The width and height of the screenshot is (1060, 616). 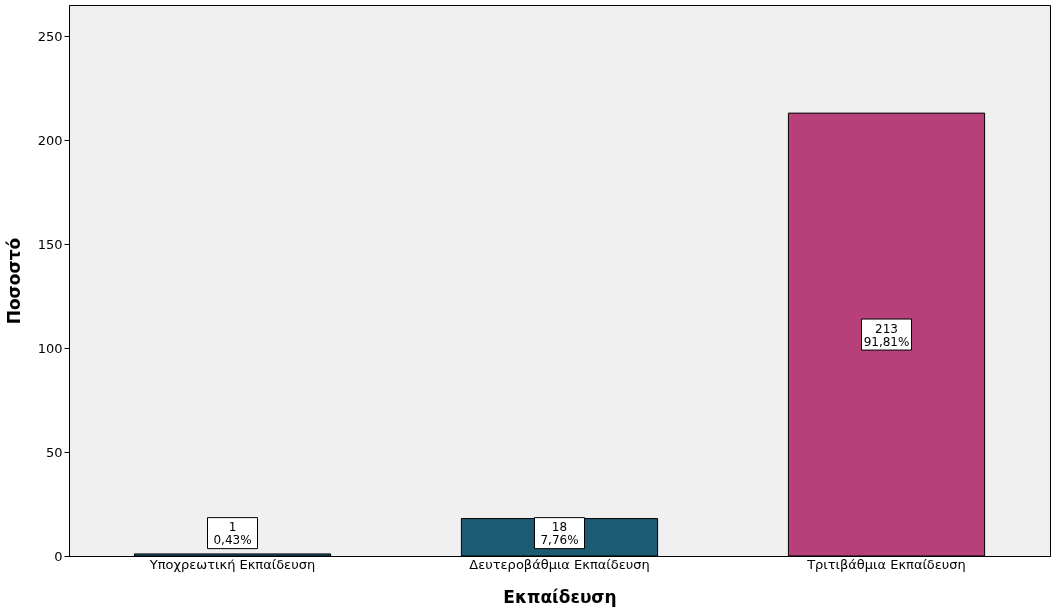 I want to click on y-axis-title: Ποσοστό, so click(x=13, y=281).